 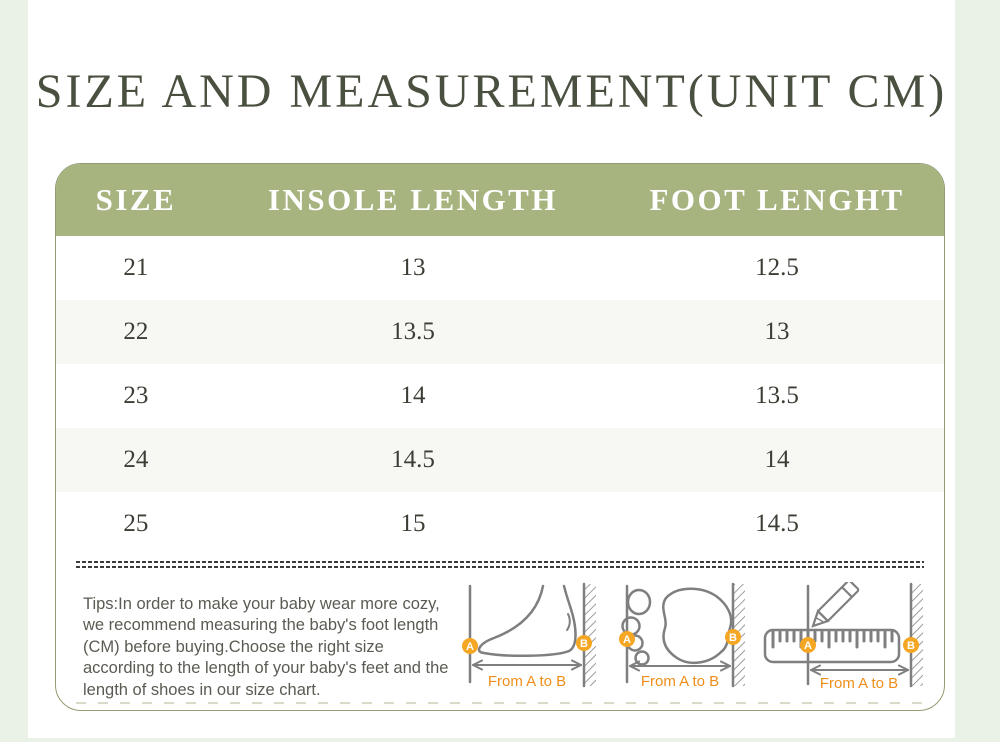 I want to click on table-row: 25 15 14.5, so click(x=500, y=524).